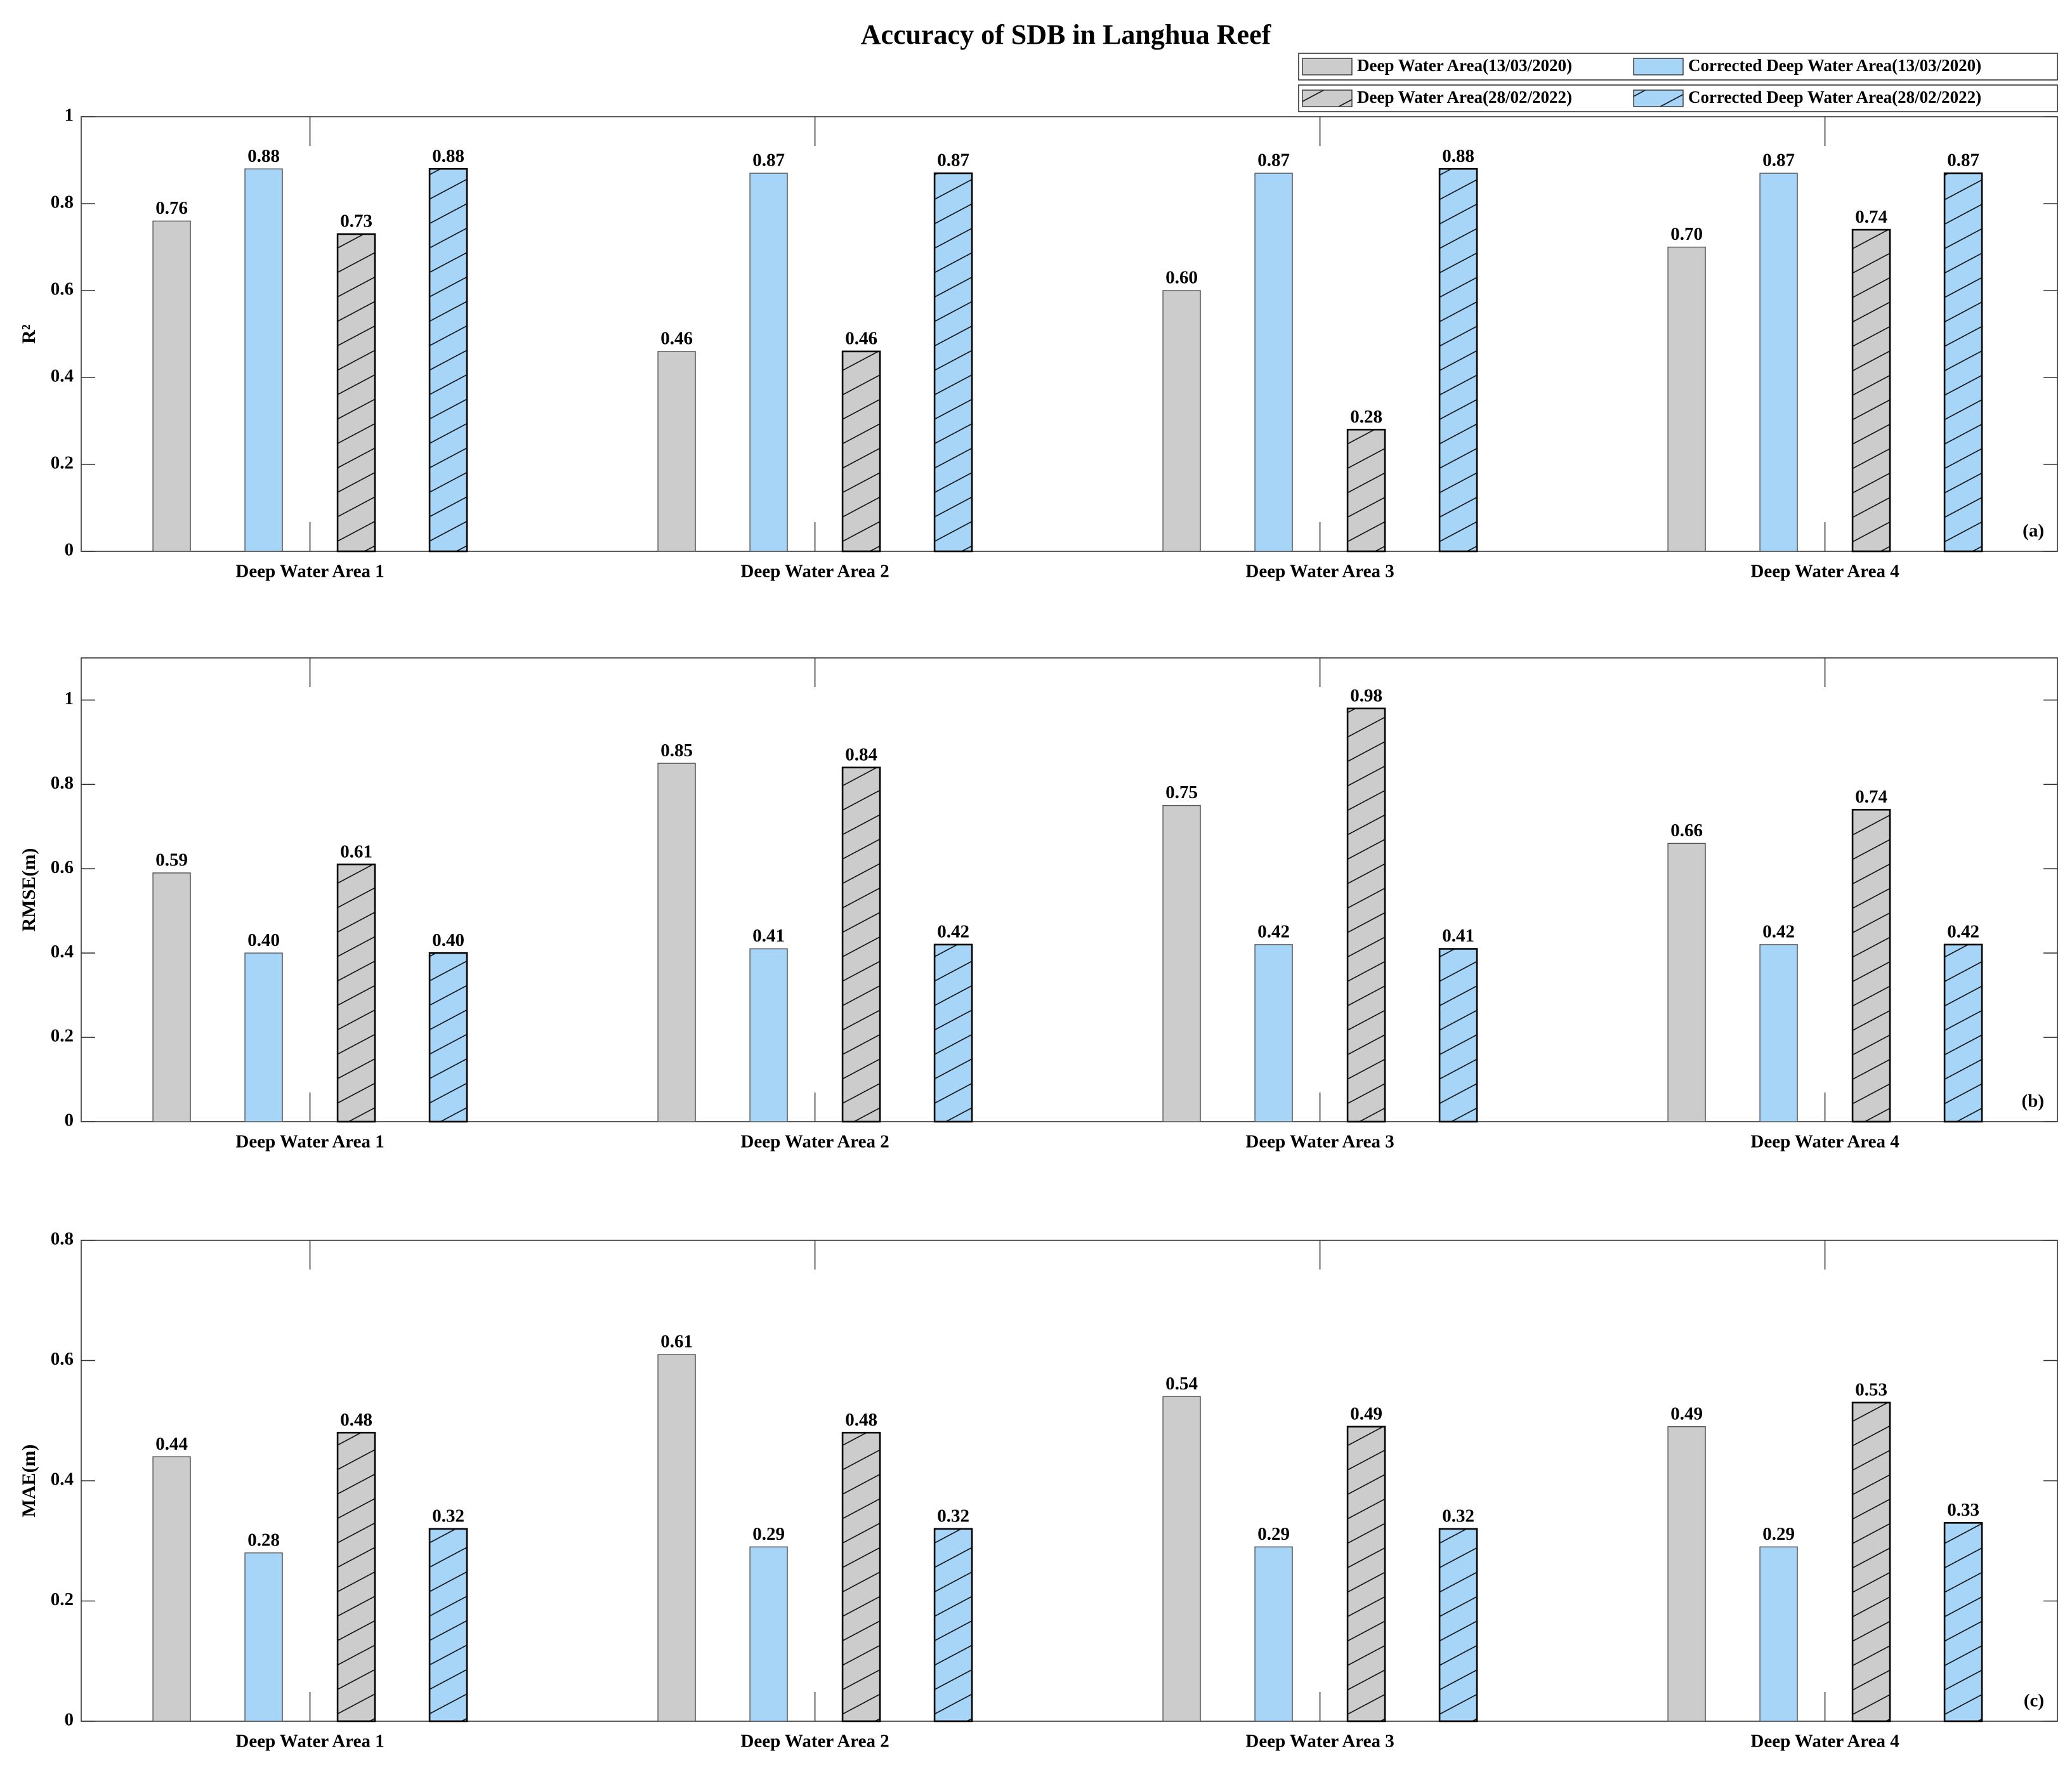  Describe the element at coordinates (1458, 936) in the screenshot. I see `value-label: 0.41` at that location.